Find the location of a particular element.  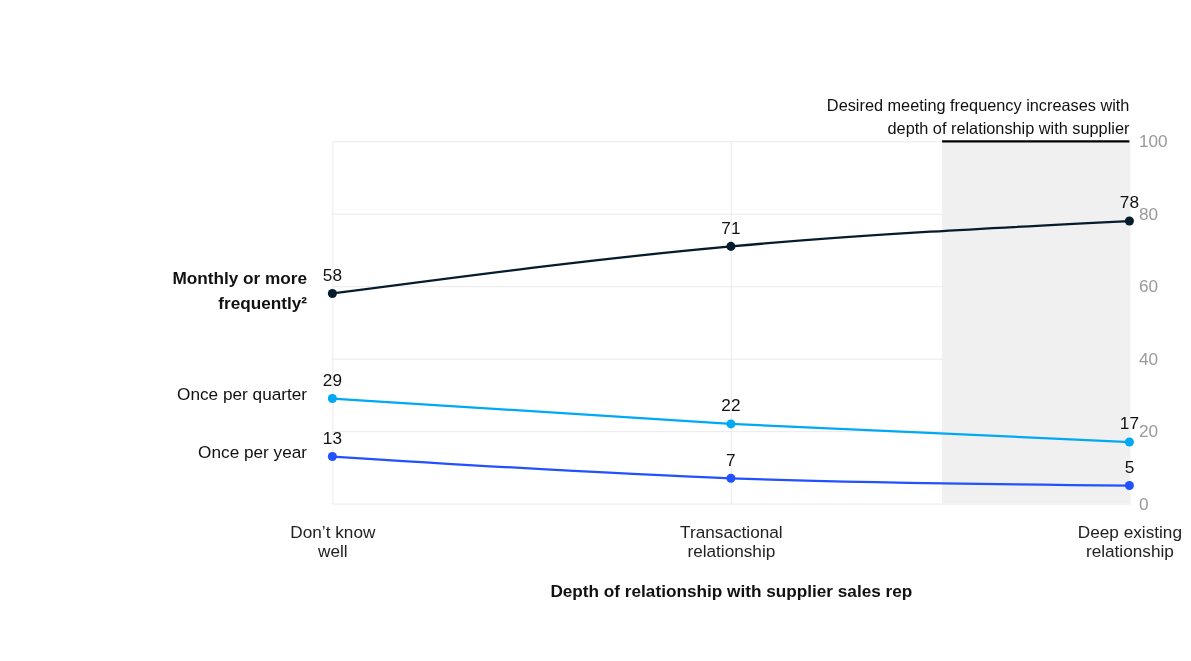

x-tick-label: Don’t know well is located at coordinates (333, 541).